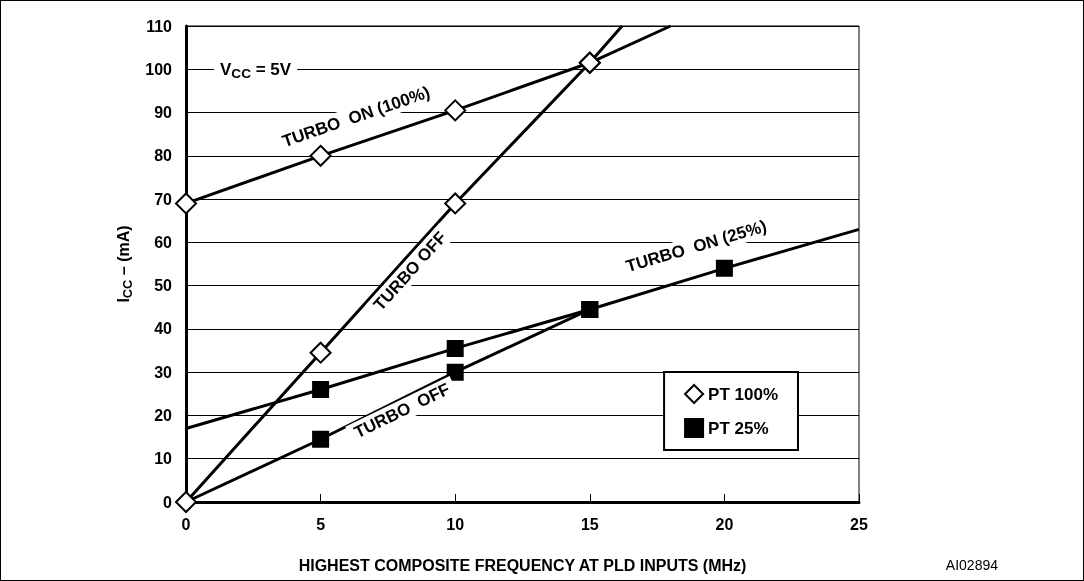 This screenshot has height=581, width=1084. I want to click on x-tick-label: 10, so click(455, 524).